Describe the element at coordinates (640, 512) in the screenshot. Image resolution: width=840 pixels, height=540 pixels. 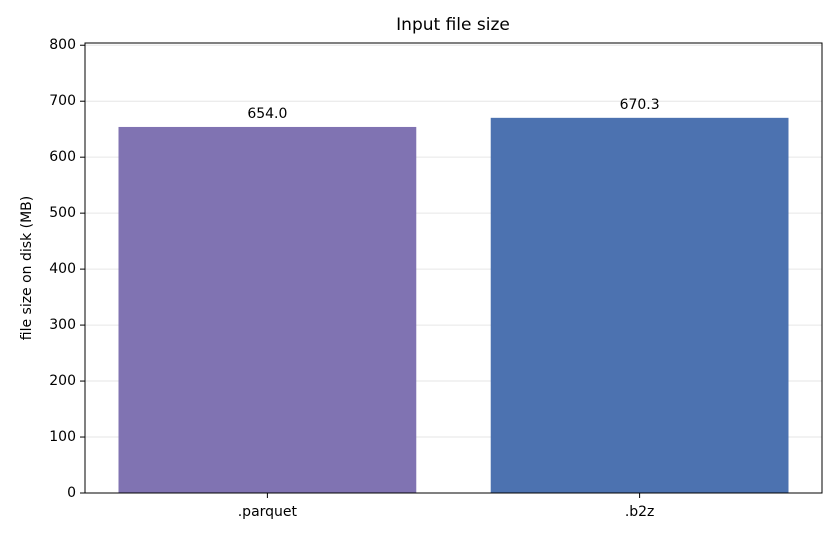
I see `x-tick-label: .b2z` at that location.